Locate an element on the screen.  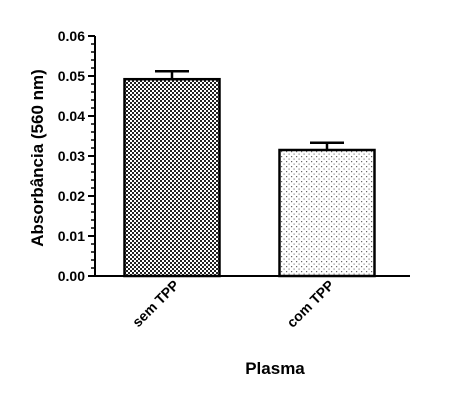
x-axis-title: Plasma is located at coordinates (275, 368).